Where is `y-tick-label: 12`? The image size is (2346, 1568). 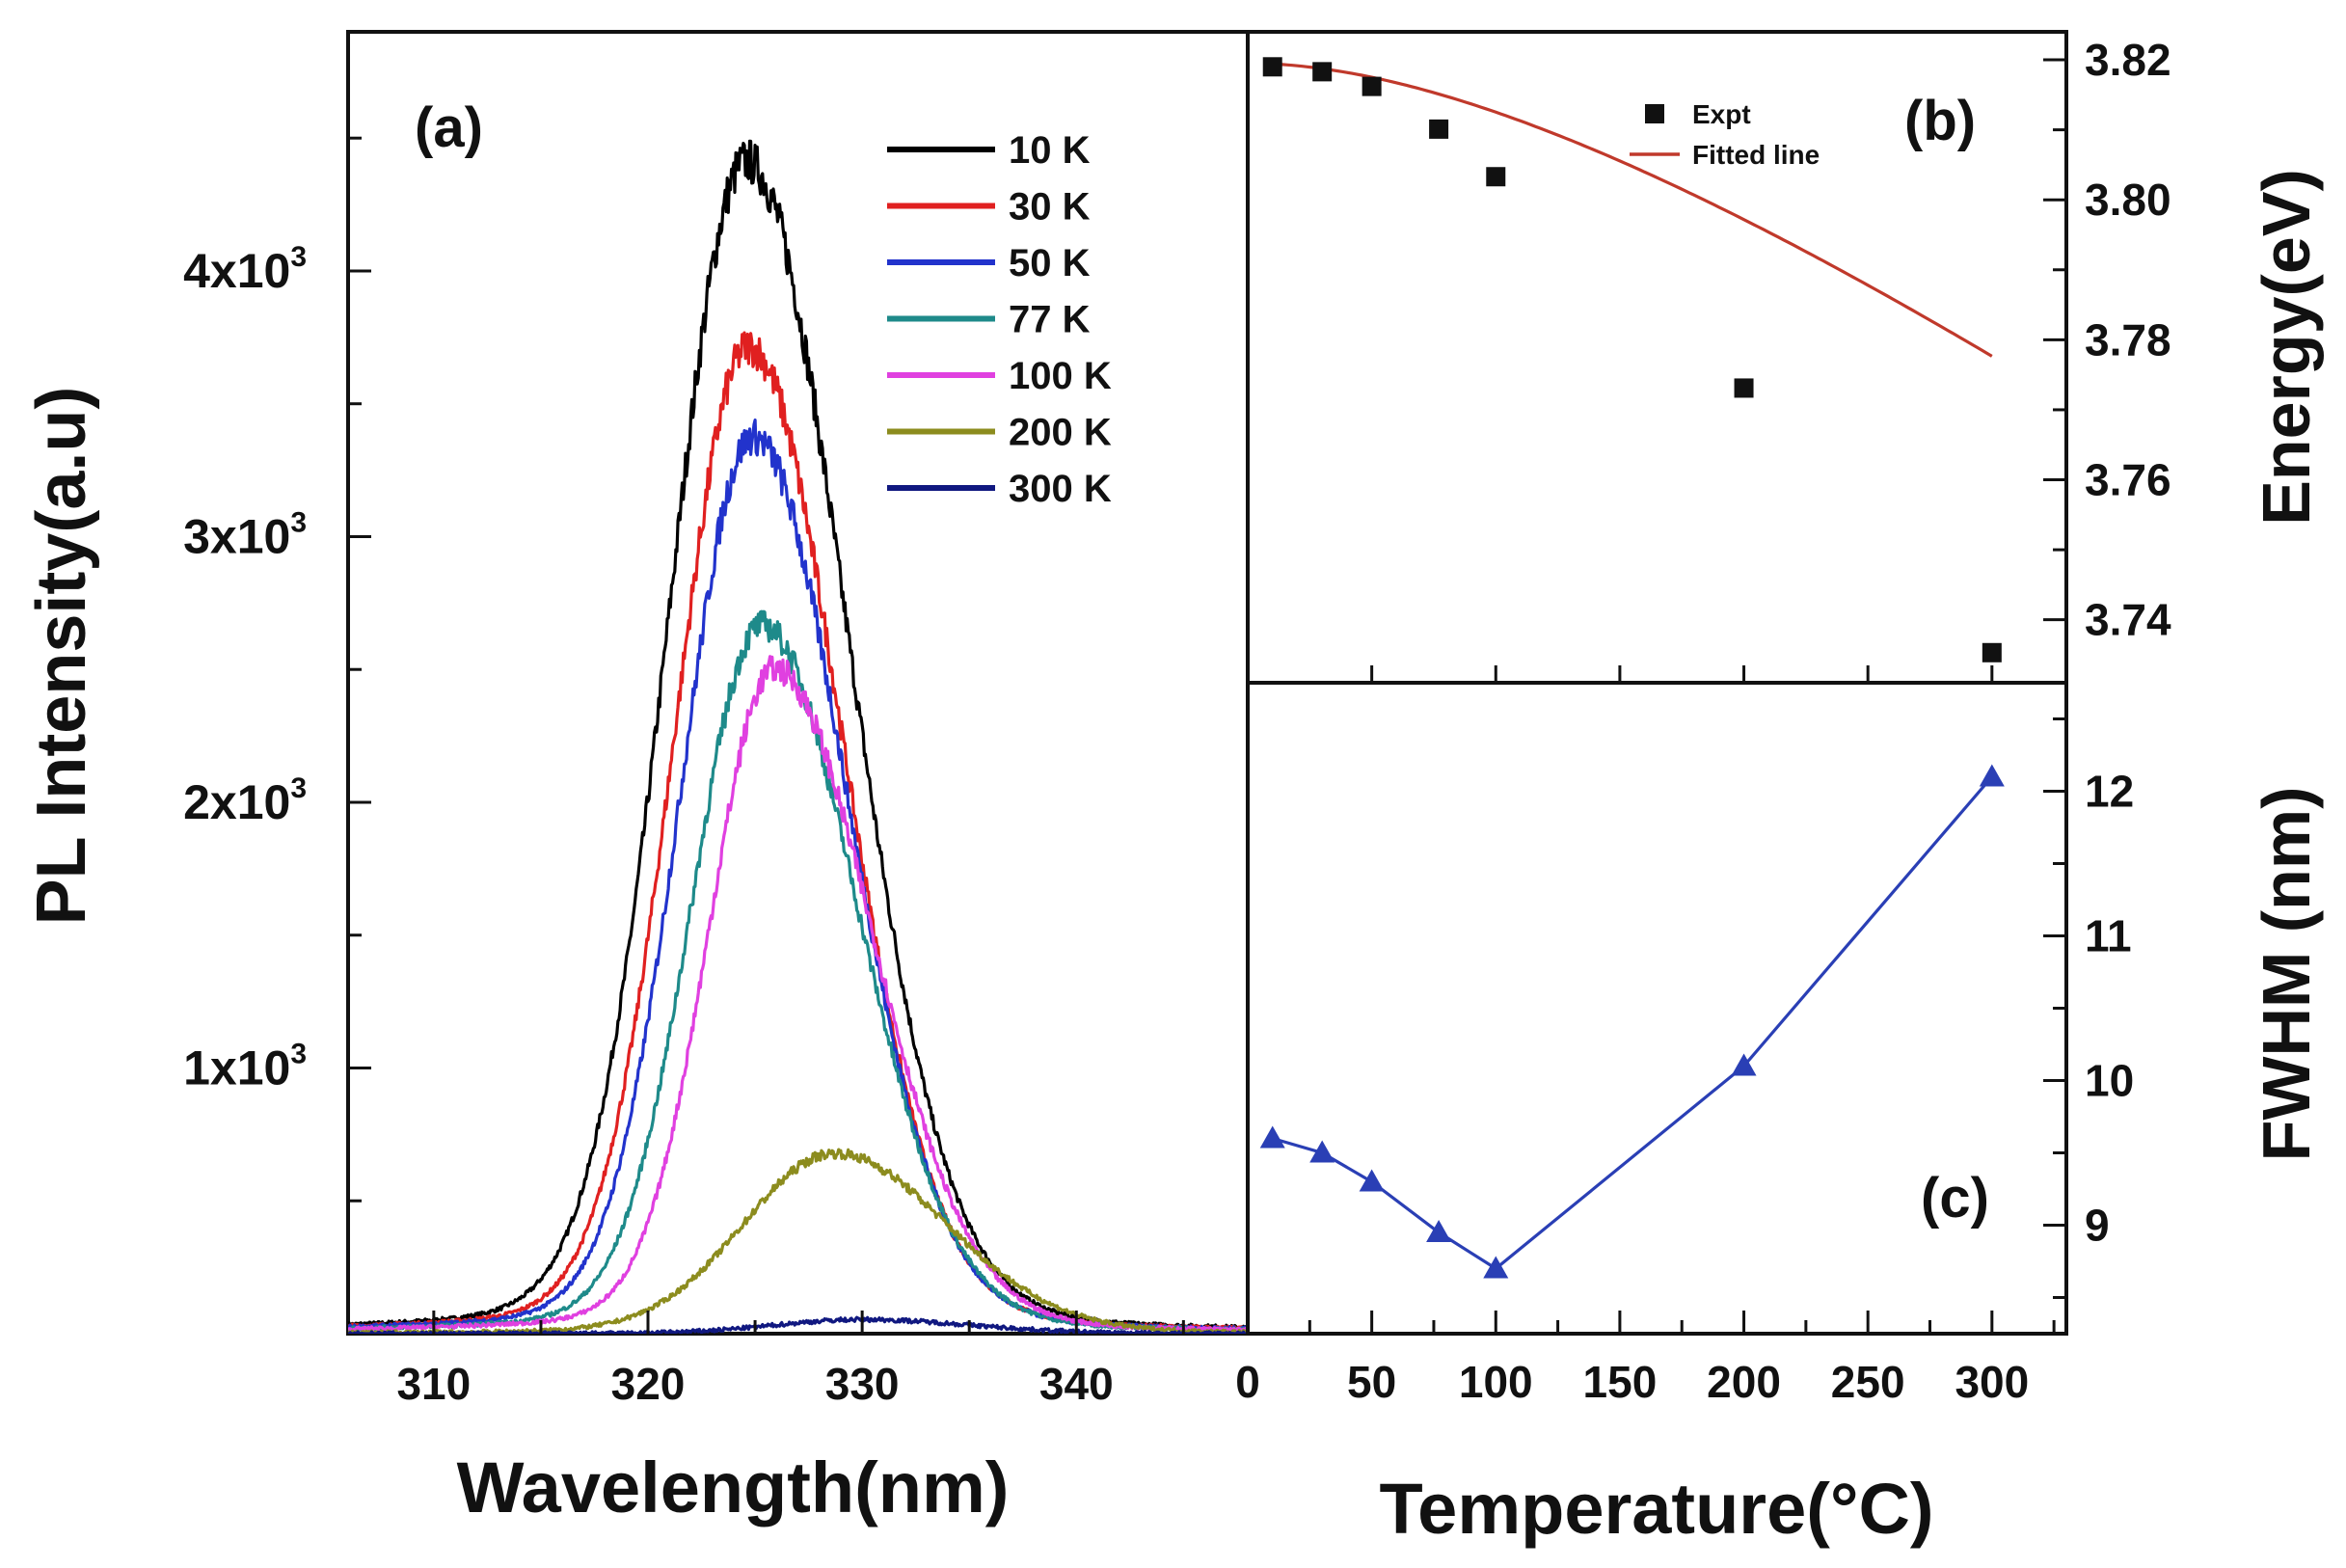
y-tick-label: 12 is located at coordinates (2109, 792).